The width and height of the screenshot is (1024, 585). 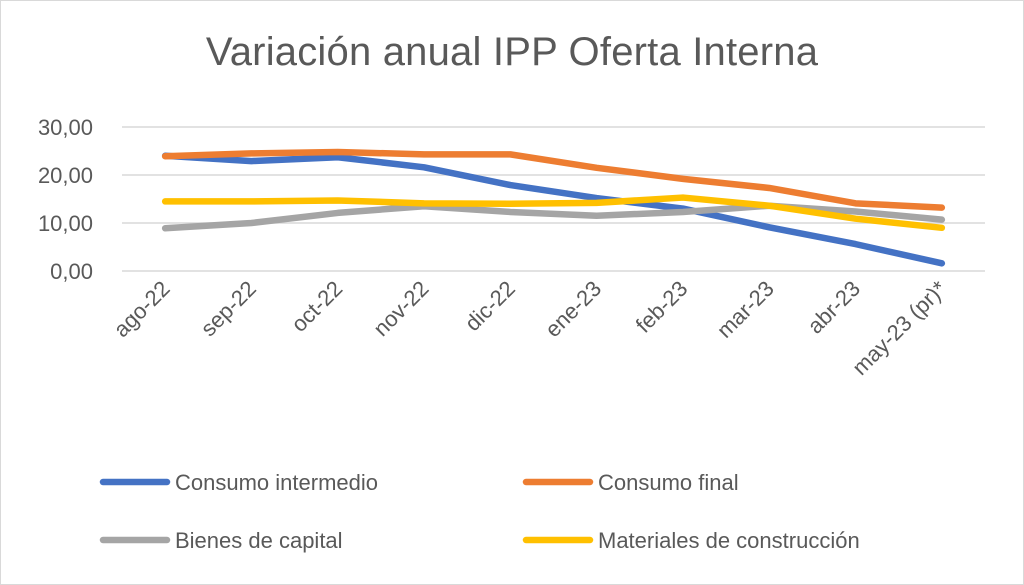 I want to click on x-tick-label: may-23 (pr)*, so click(x=899, y=328).